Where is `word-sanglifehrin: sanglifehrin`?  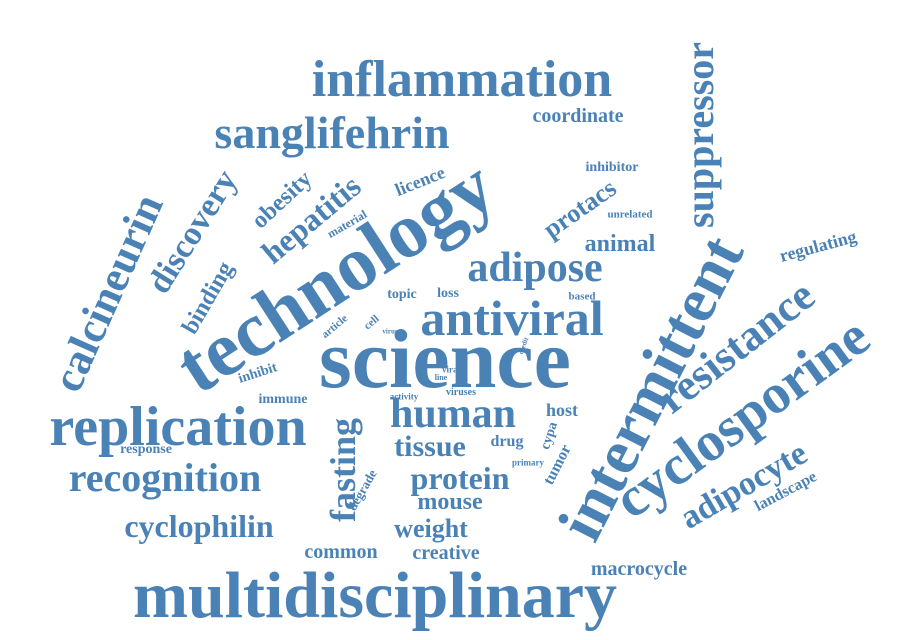
word-sanglifehrin: sanglifehrin is located at coordinates (332, 132).